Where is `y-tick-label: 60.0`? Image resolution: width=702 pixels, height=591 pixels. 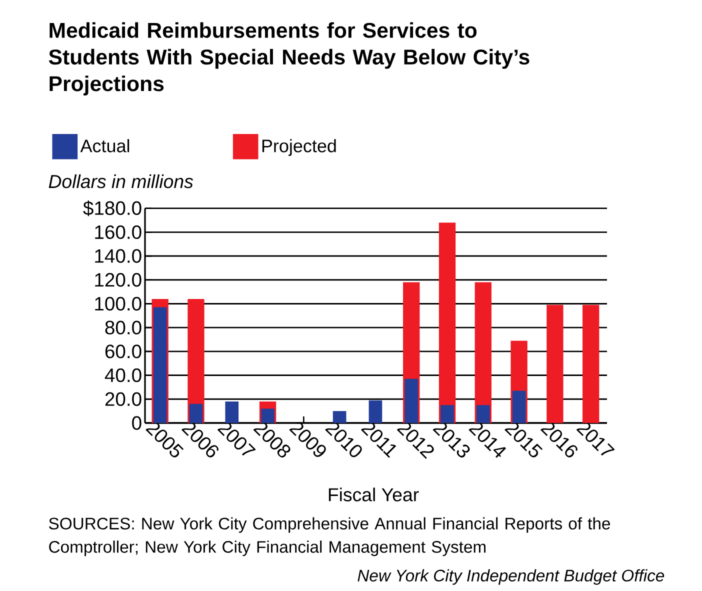 y-tick-label: 60.0 is located at coordinates (123, 351).